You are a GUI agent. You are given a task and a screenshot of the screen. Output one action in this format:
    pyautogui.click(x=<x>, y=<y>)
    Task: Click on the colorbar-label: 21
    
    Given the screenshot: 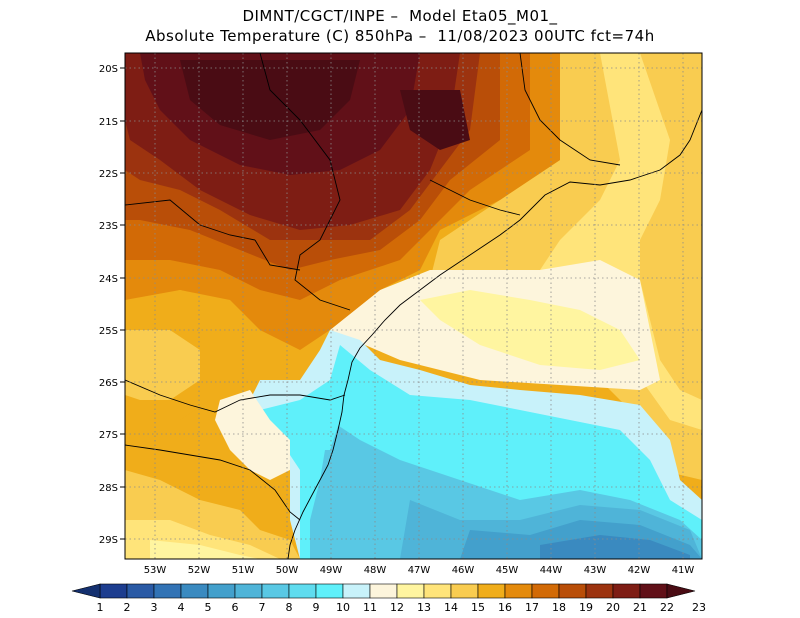 What is the action you would take?
    pyautogui.click(x=640, y=607)
    